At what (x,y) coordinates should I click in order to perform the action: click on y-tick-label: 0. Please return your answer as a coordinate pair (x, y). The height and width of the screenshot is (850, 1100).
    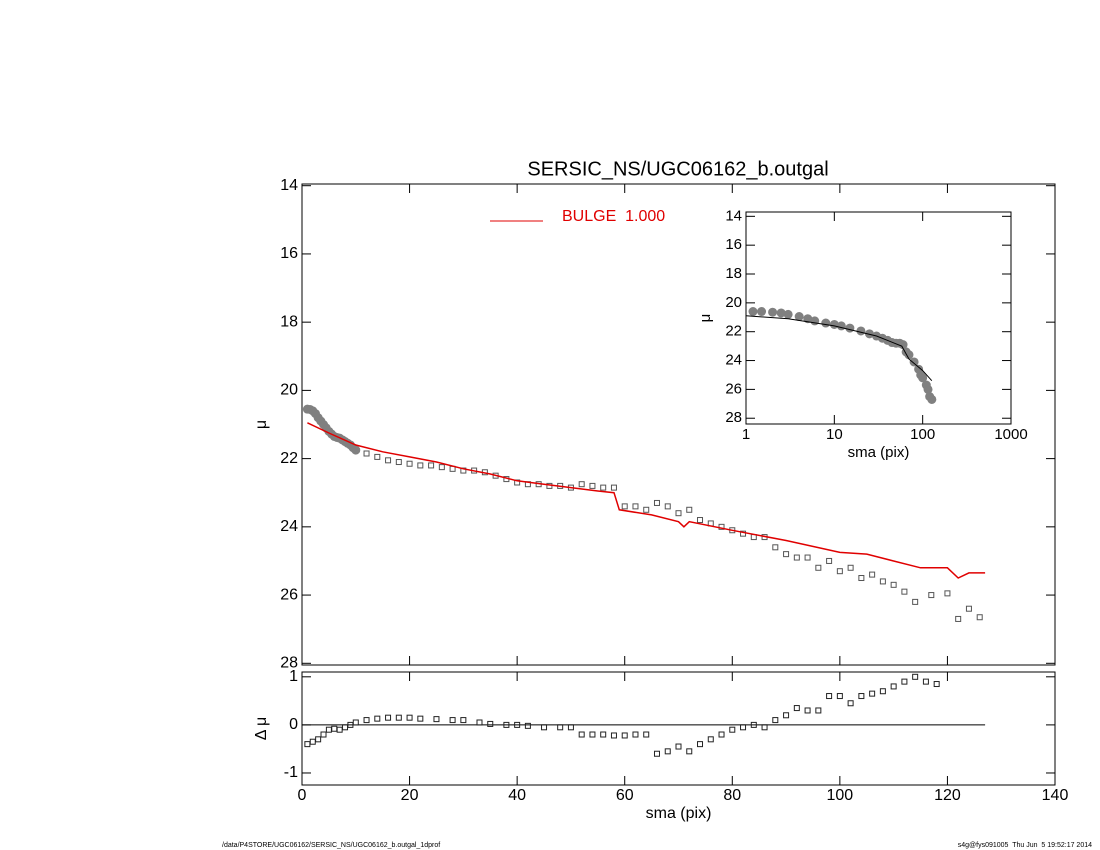
    Looking at the image, I should click on (293, 724).